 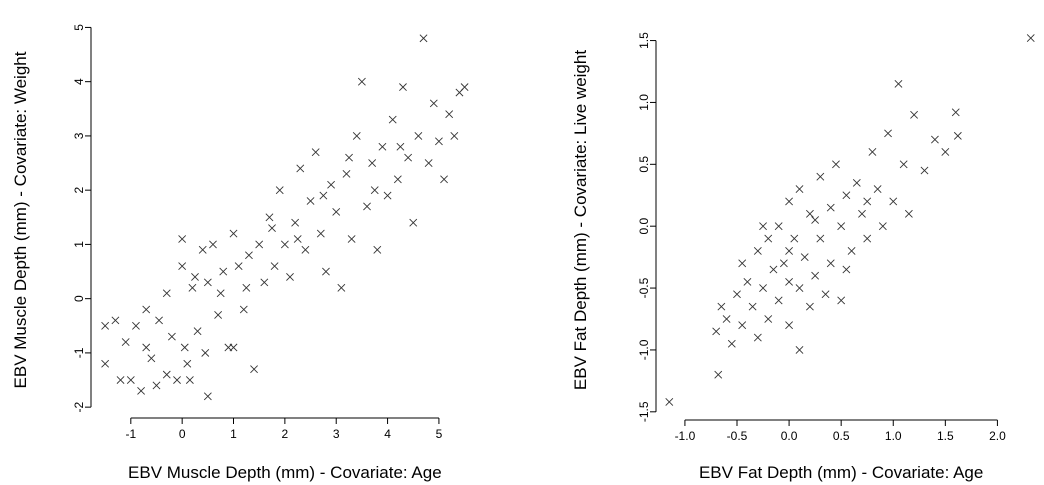 What do you see at coordinates (997, 436) in the screenshot?
I see `x-tick-label: 2.0` at bounding box center [997, 436].